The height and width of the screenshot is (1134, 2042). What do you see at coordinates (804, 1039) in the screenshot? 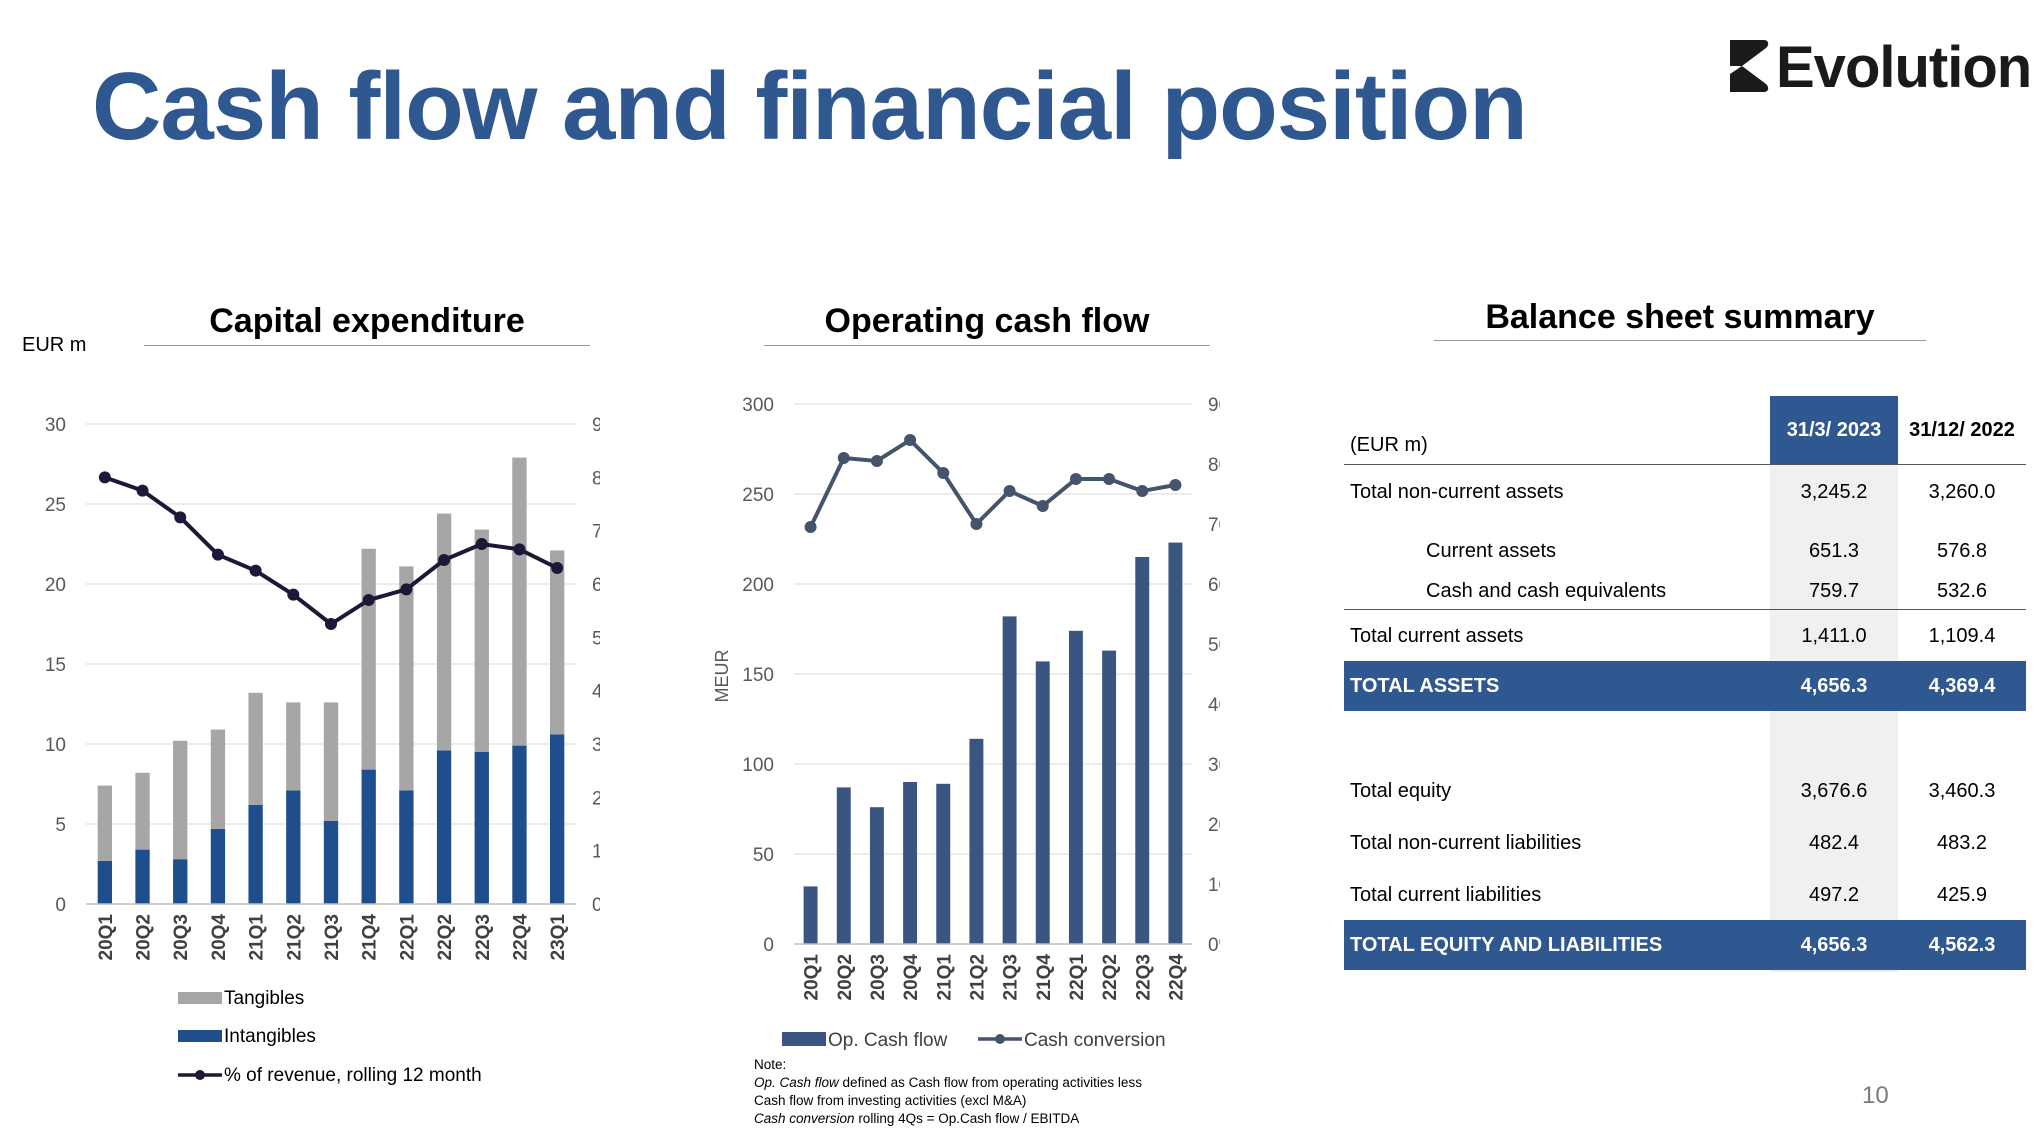
I see `legend-swatch-op-cash-flow` at bounding box center [804, 1039].